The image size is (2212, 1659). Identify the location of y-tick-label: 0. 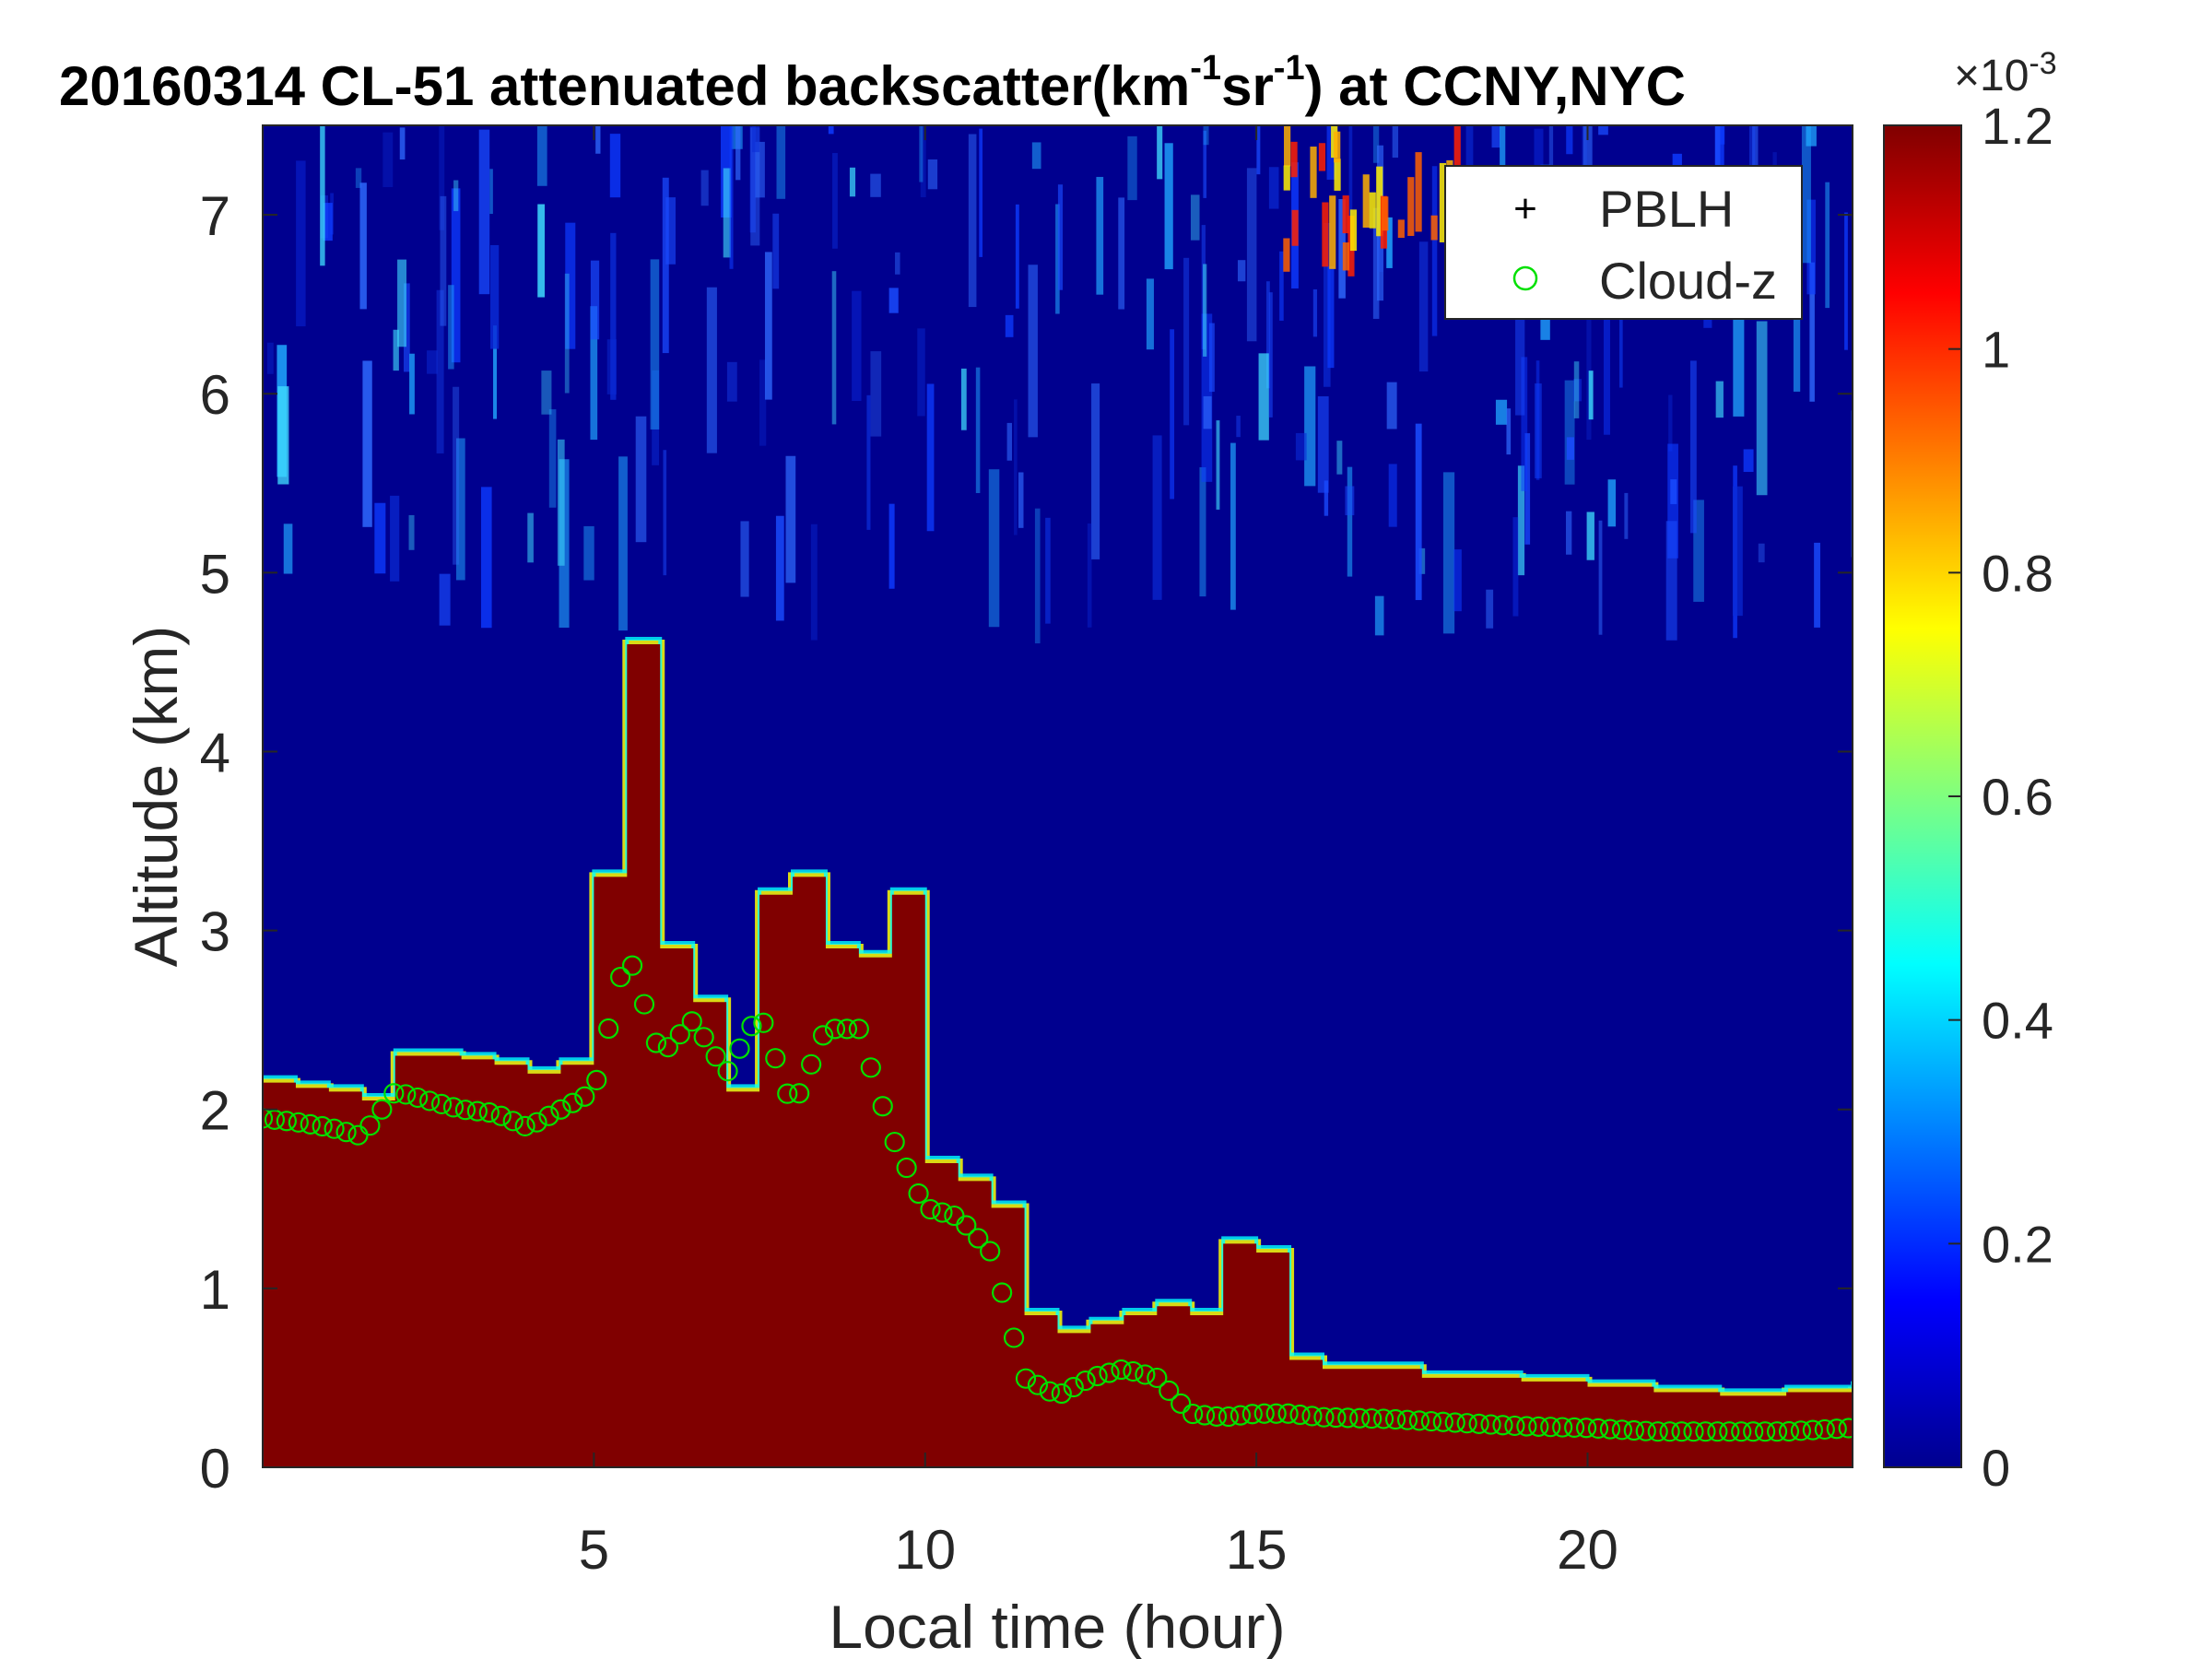
(215, 1469).